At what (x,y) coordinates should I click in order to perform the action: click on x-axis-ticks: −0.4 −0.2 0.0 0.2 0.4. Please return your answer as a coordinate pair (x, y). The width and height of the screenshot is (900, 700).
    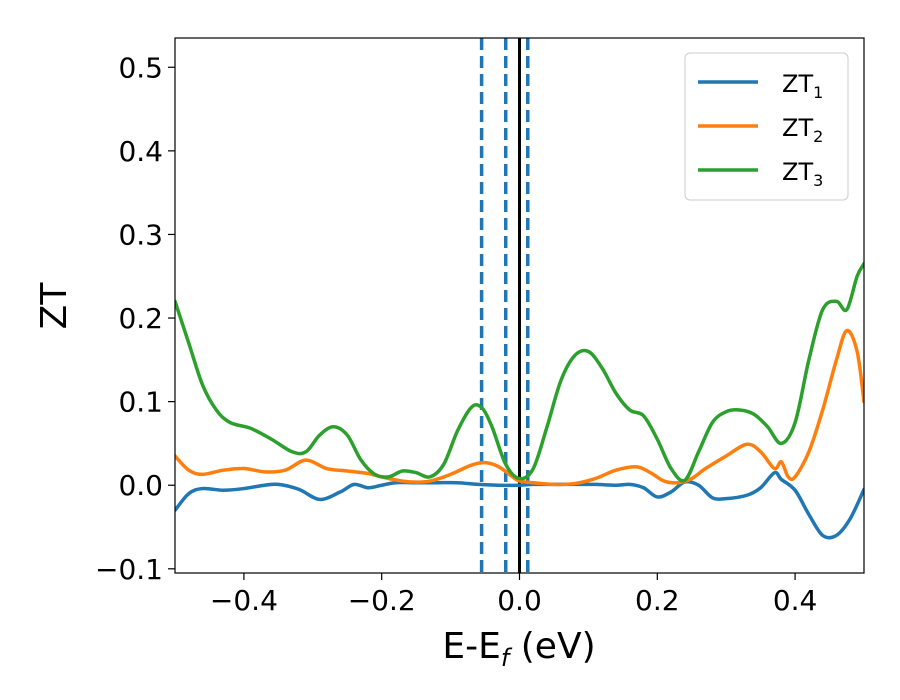
    Looking at the image, I should click on (513, 595).